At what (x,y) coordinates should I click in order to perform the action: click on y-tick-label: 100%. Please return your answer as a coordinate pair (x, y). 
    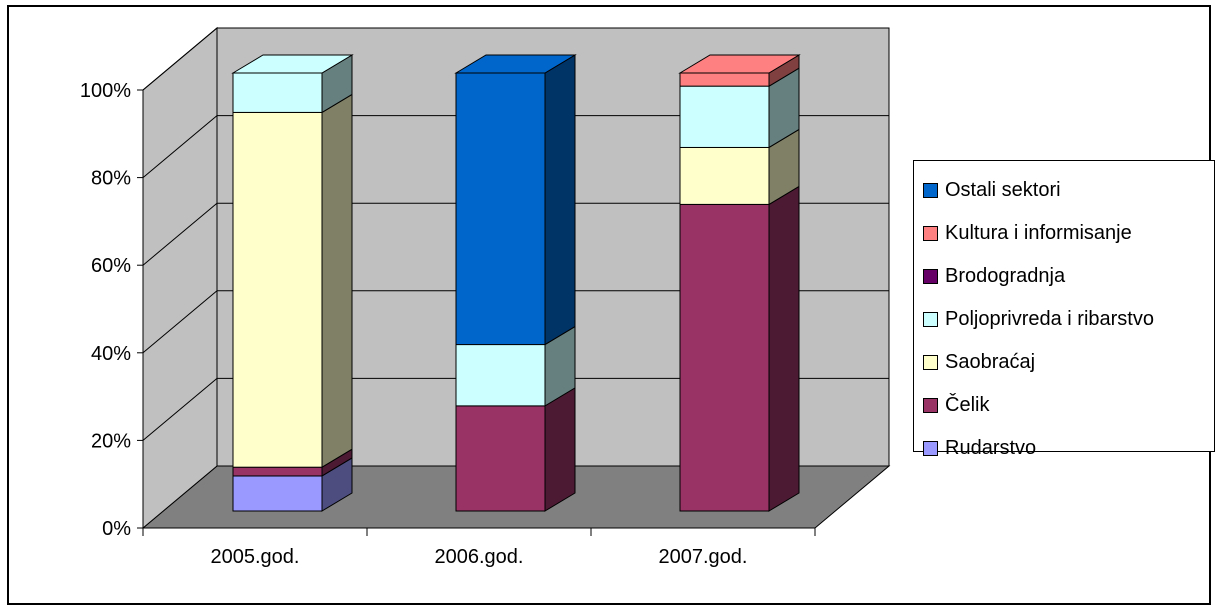
    Looking at the image, I should click on (105, 91).